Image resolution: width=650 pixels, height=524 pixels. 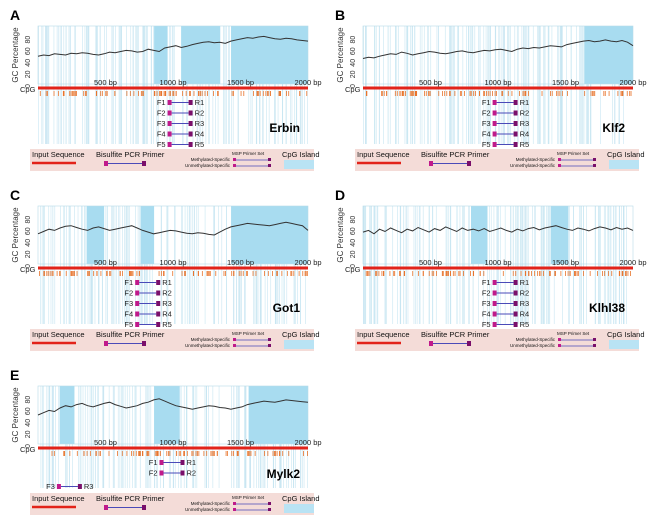 What do you see at coordinates (497, 262) in the screenshot?
I see `x-tick-label: 1000 bp` at bounding box center [497, 262].